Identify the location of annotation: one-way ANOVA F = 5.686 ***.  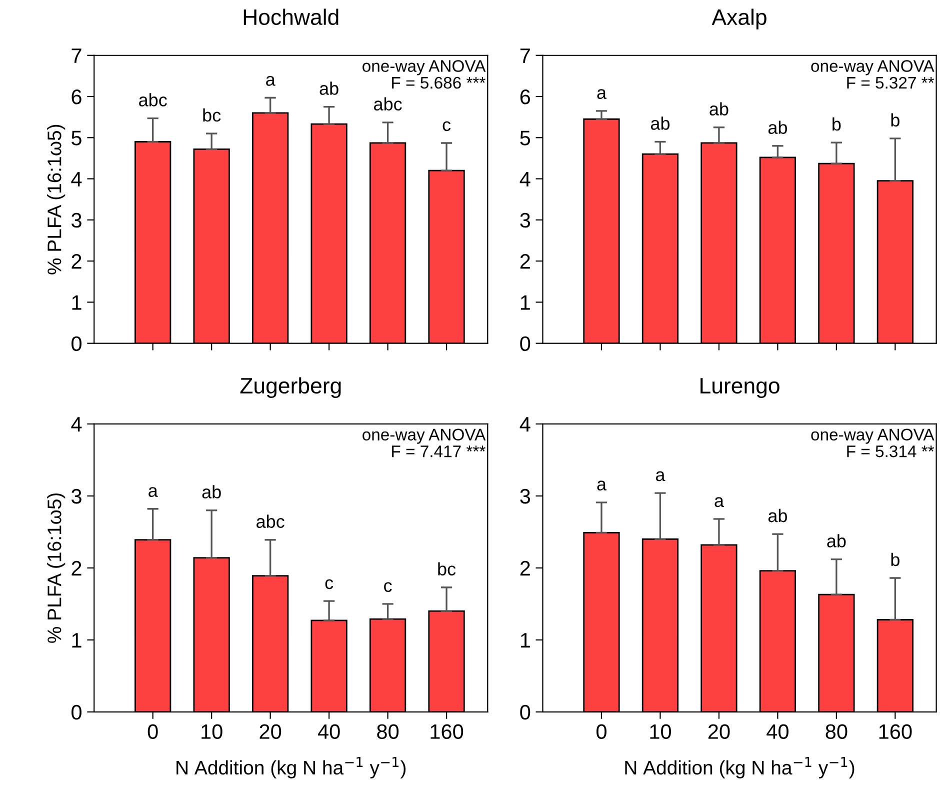
(424, 74).